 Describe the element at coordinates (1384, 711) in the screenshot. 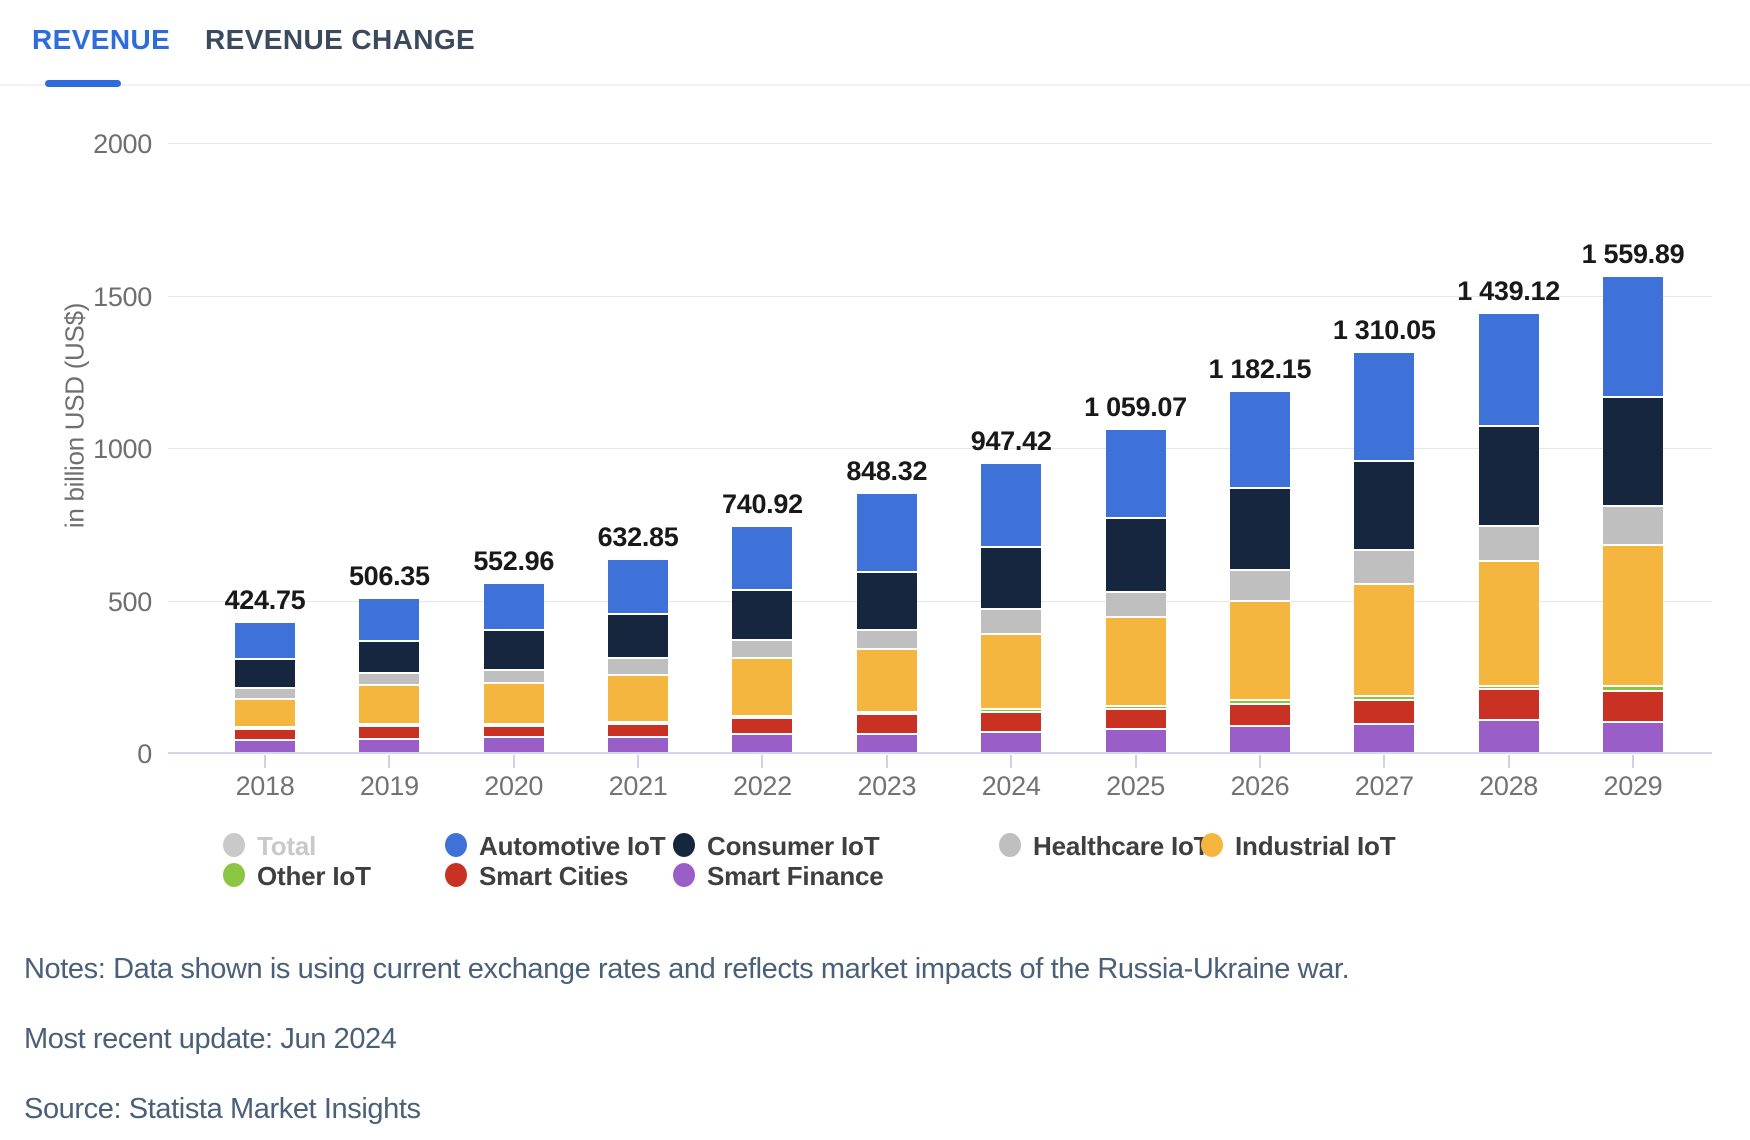

I see `bar-segment-2027-smart-cities` at that location.